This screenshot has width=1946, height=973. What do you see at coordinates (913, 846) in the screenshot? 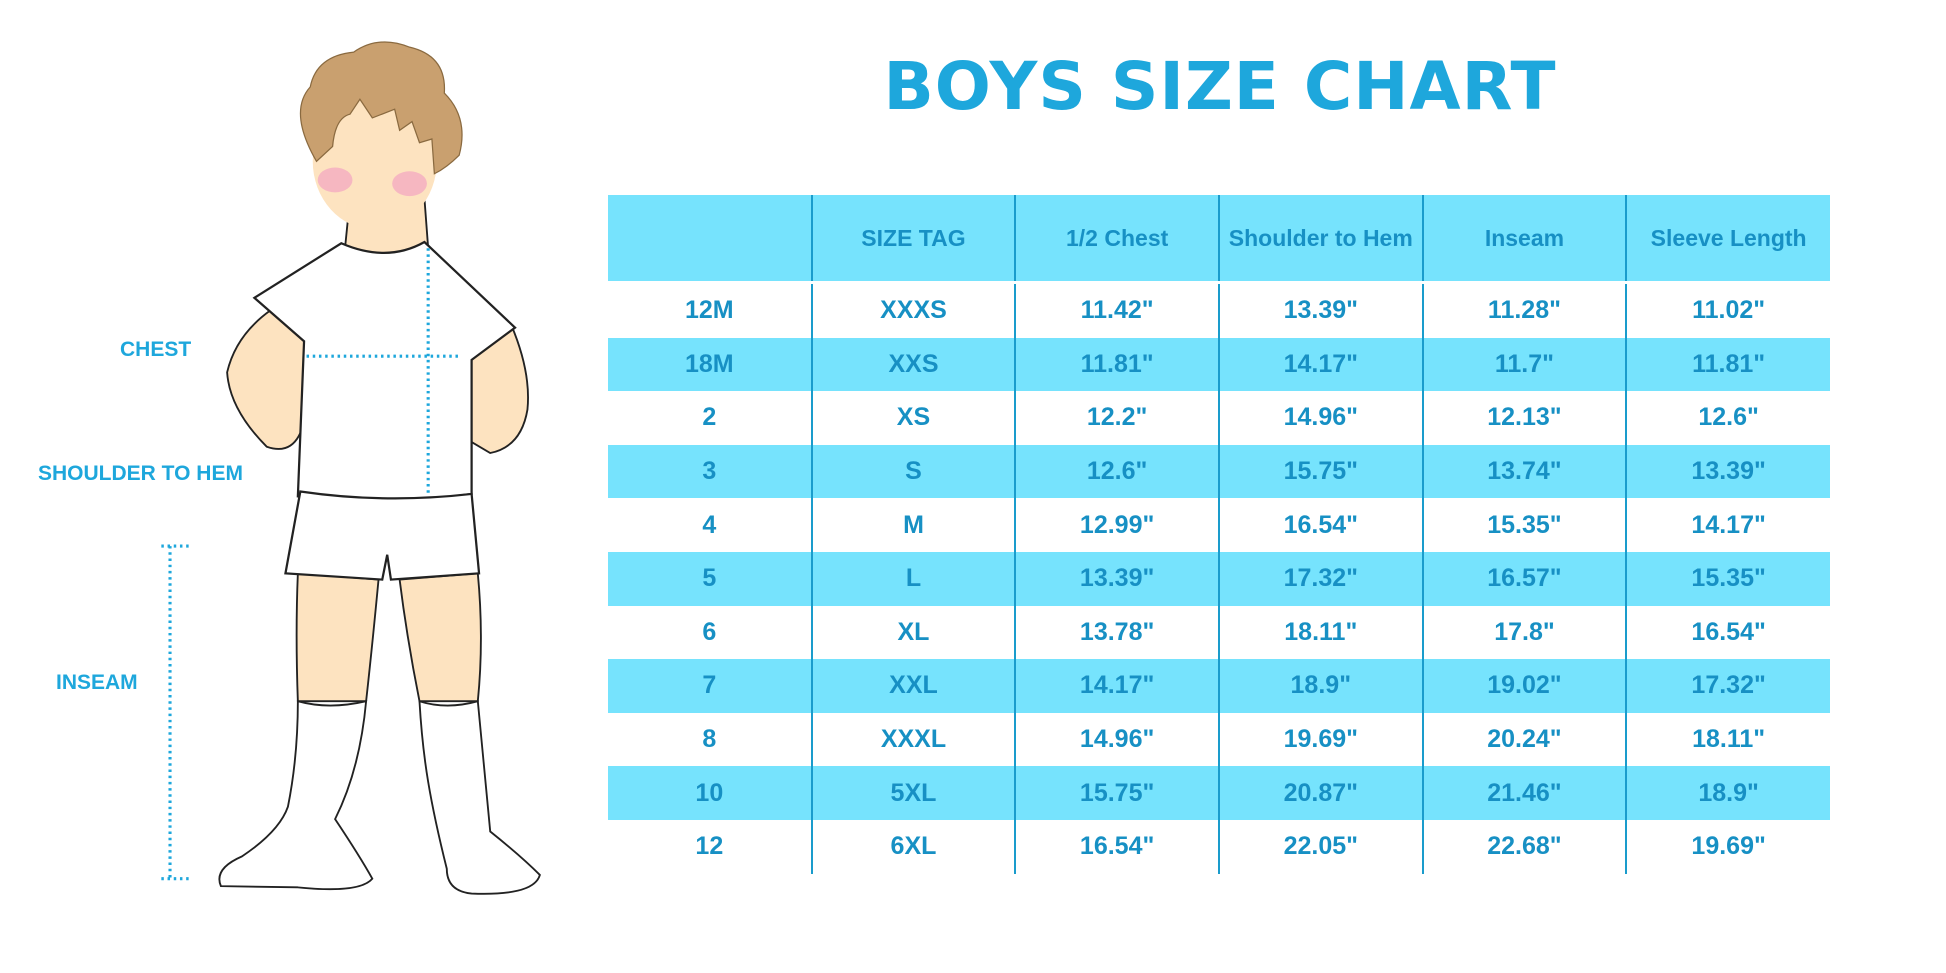
I see `table-cell: 6XL` at bounding box center [913, 846].